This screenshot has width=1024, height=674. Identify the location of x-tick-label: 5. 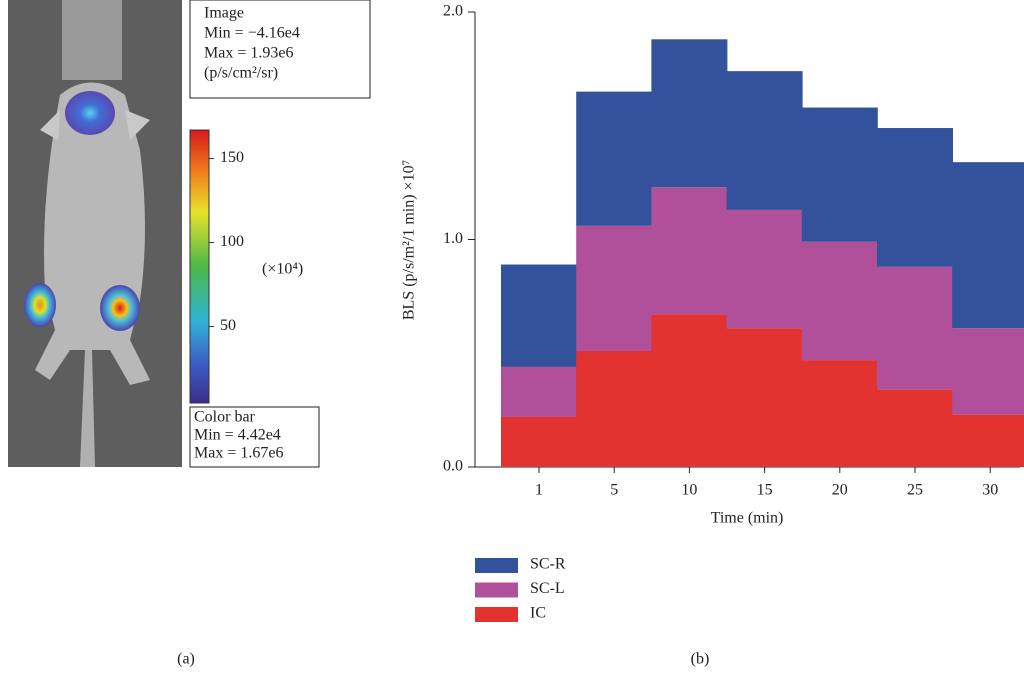
(614, 490).